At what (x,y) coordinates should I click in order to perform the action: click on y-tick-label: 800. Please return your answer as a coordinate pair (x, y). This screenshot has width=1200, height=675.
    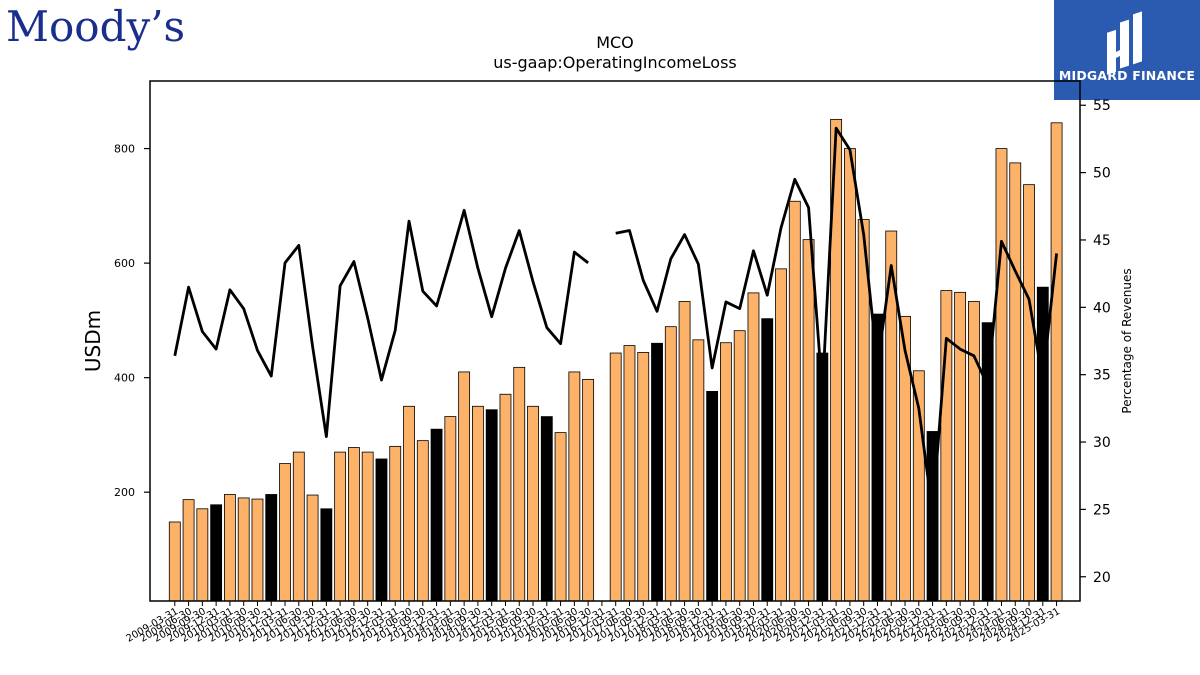
    Looking at the image, I should click on (124, 149).